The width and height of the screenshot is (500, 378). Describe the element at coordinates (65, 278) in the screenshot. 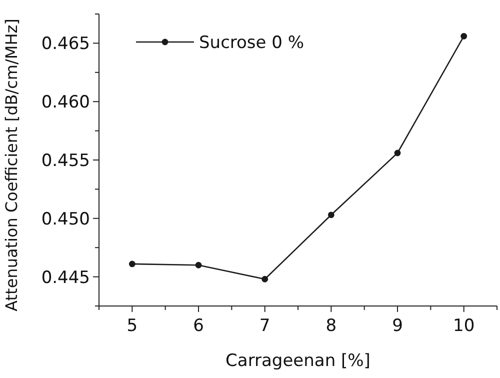

I see `y-tick-label: 0.445` at that location.